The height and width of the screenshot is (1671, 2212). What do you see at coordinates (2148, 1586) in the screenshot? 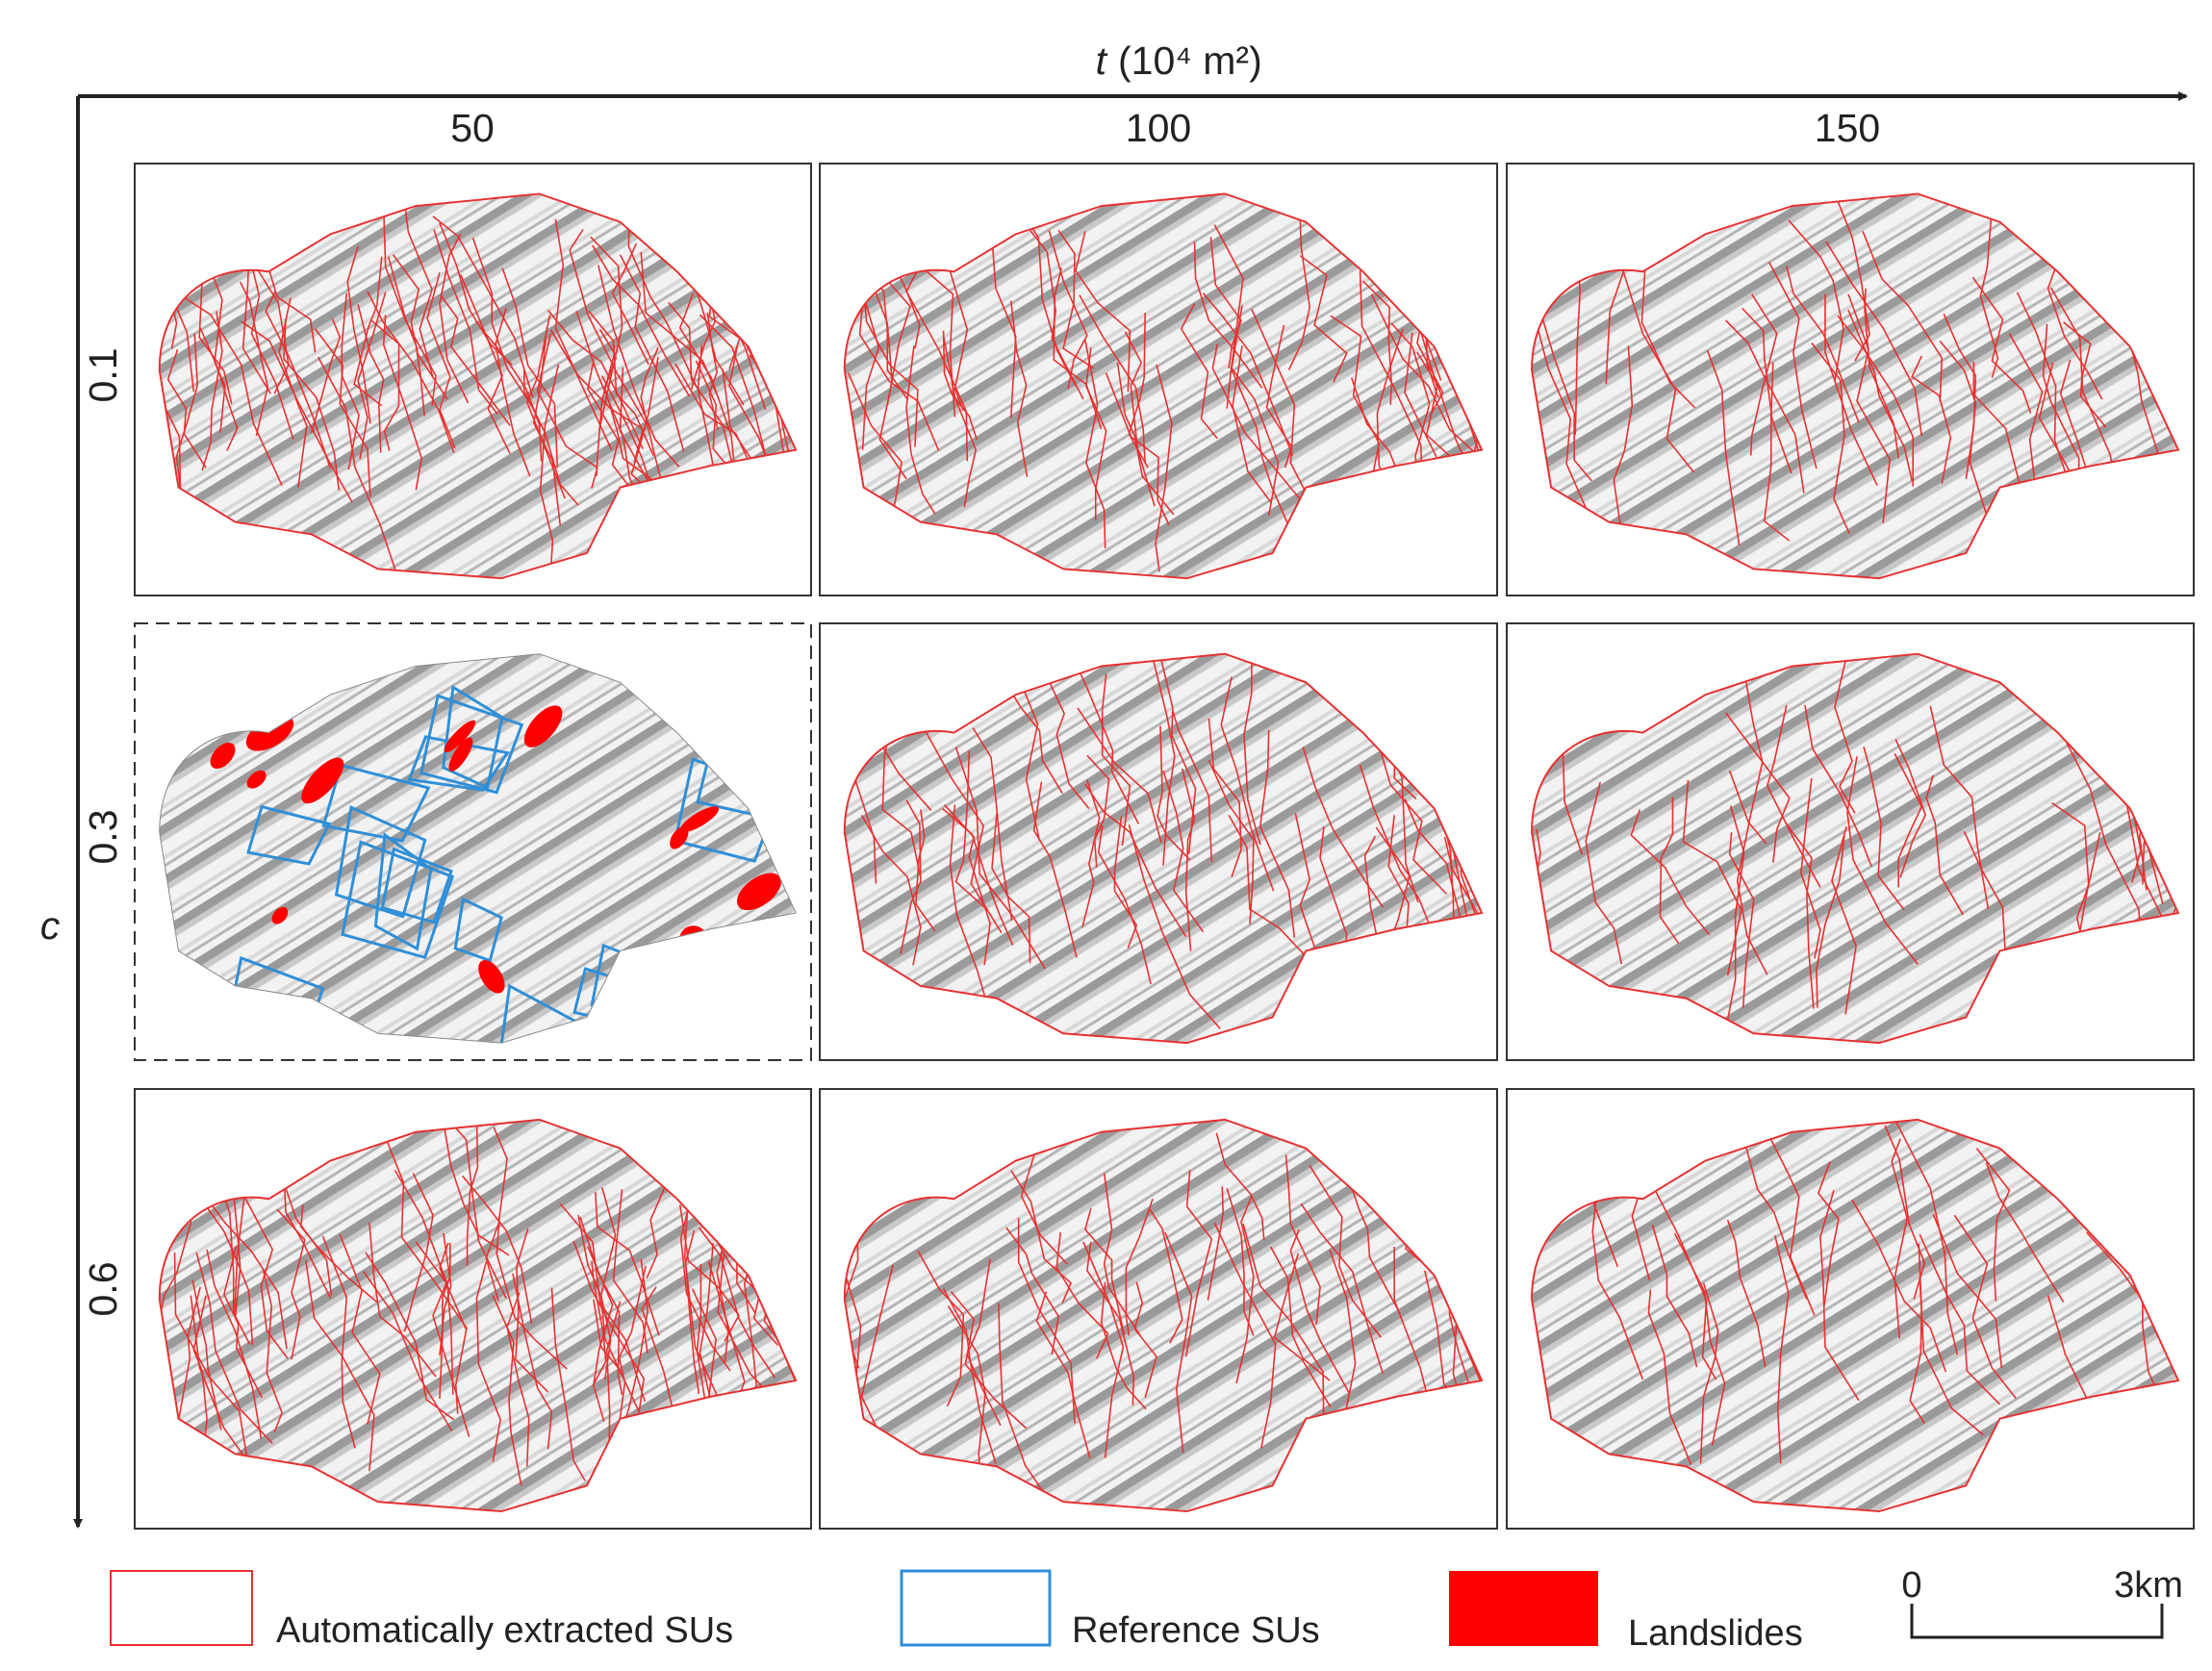
I see `scale-label: 3km` at bounding box center [2148, 1586].